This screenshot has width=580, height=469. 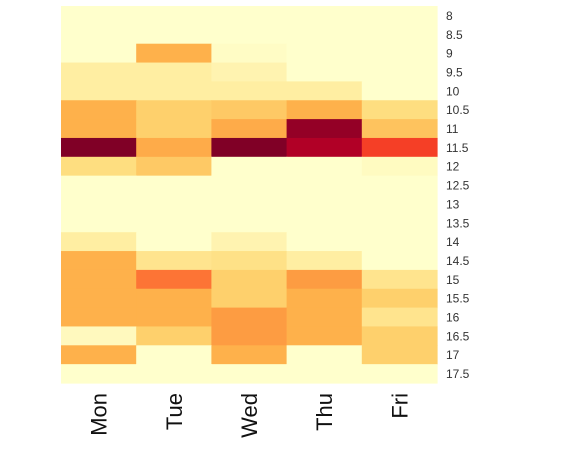 What do you see at coordinates (452, 129) in the screenshot?
I see `y-tick-label: 11` at bounding box center [452, 129].